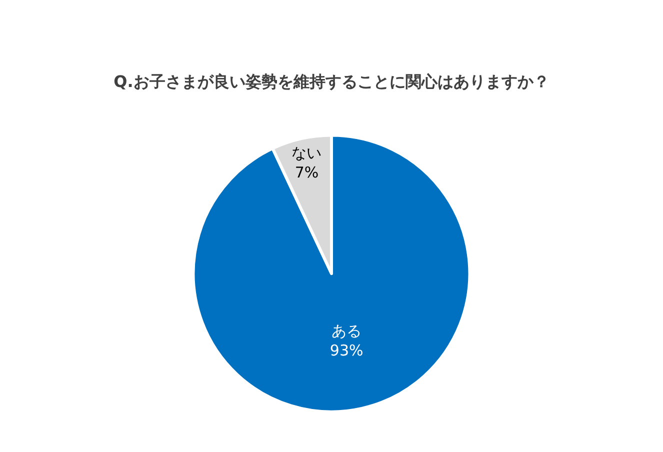  What do you see at coordinates (307, 153) in the screenshot?
I see `slice-label: ない` at bounding box center [307, 153].